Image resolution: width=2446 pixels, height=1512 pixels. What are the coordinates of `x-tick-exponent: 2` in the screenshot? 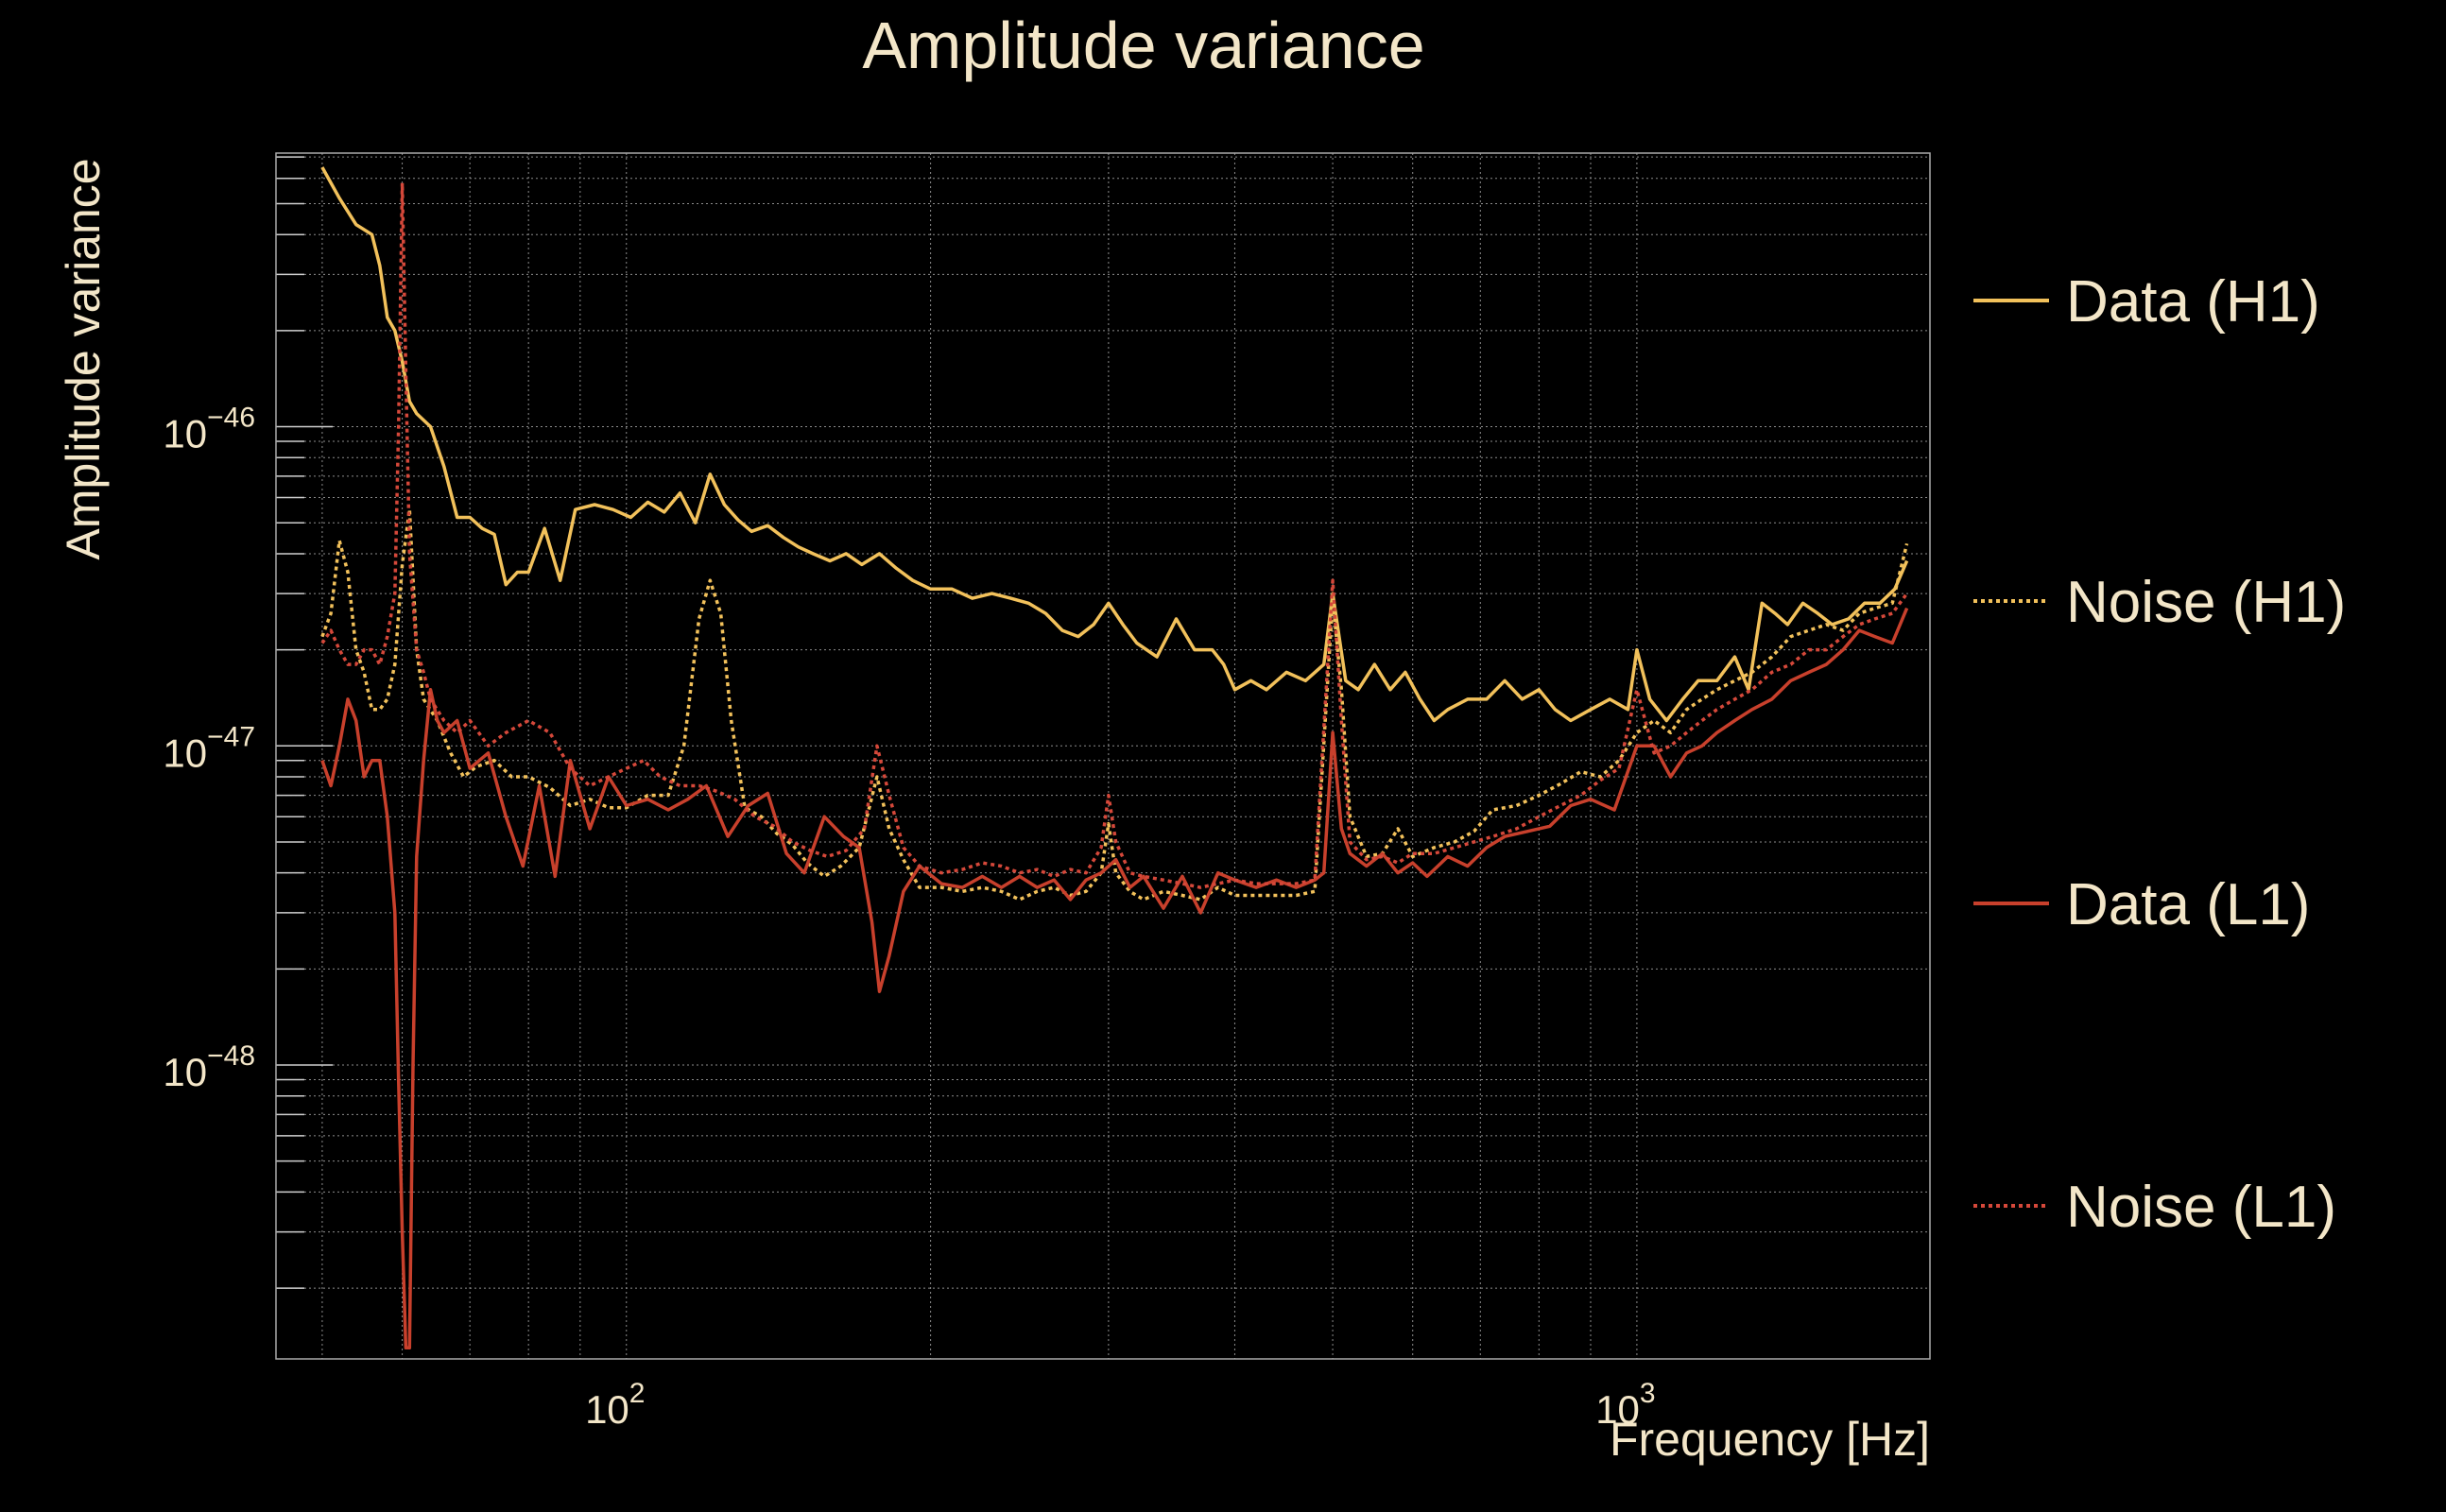 It's located at (637, 1393).